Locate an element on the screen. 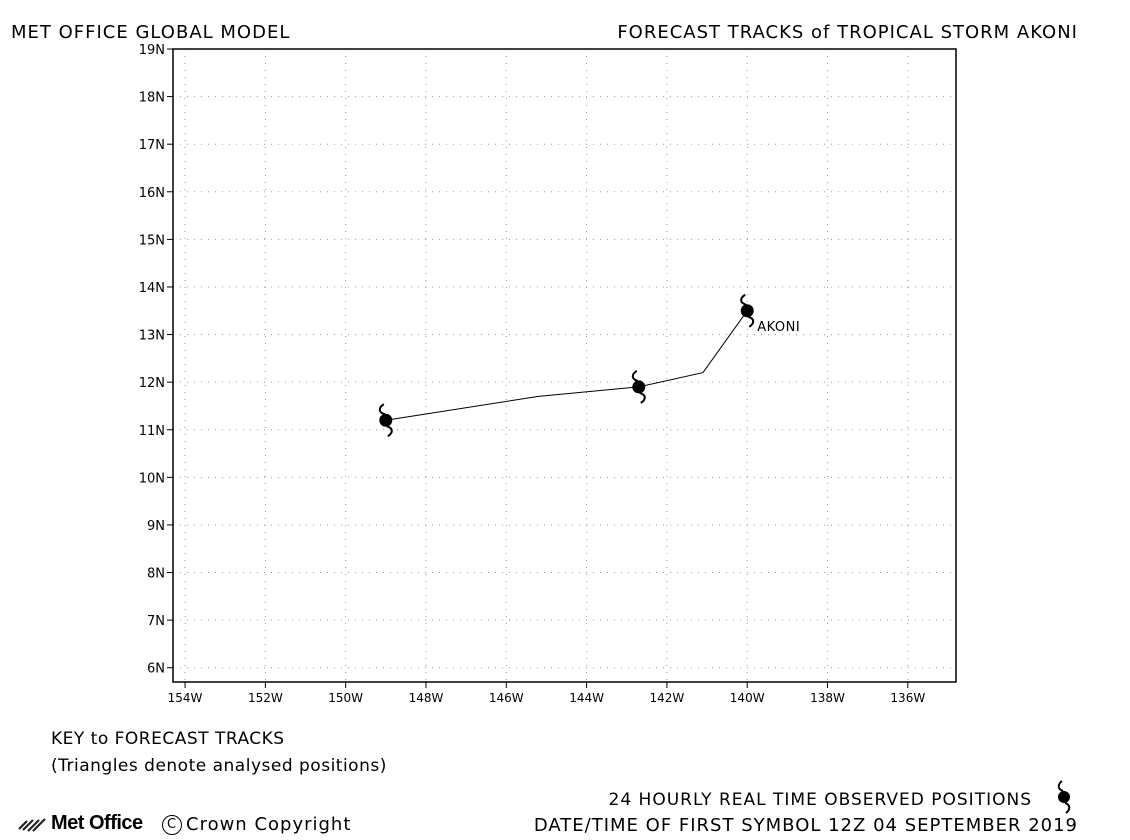 This screenshot has height=840, width=1130. y-tick-label: 13N is located at coordinates (152, 336).